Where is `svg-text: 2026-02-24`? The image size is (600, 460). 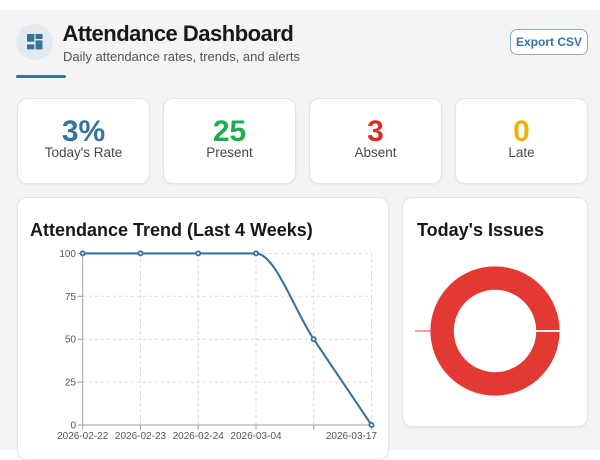 svg-text: 2026-02-24 is located at coordinates (199, 436).